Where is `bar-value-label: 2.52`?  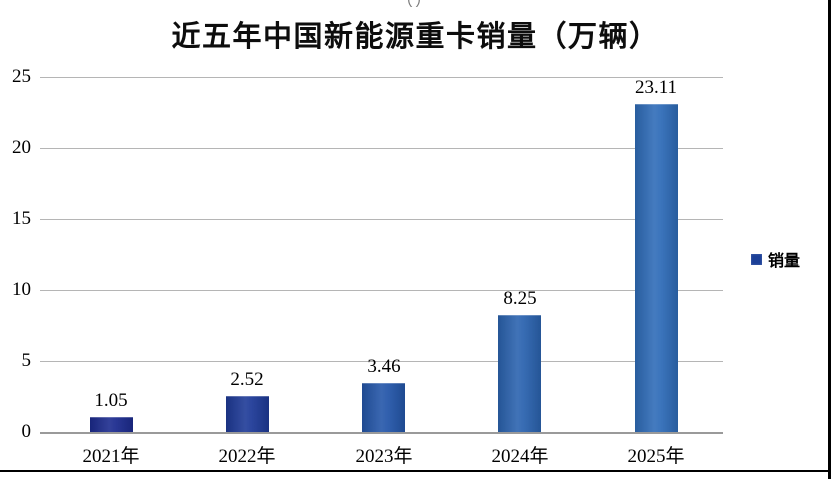
bar-value-label: 2.52 is located at coordinates (247, 379).